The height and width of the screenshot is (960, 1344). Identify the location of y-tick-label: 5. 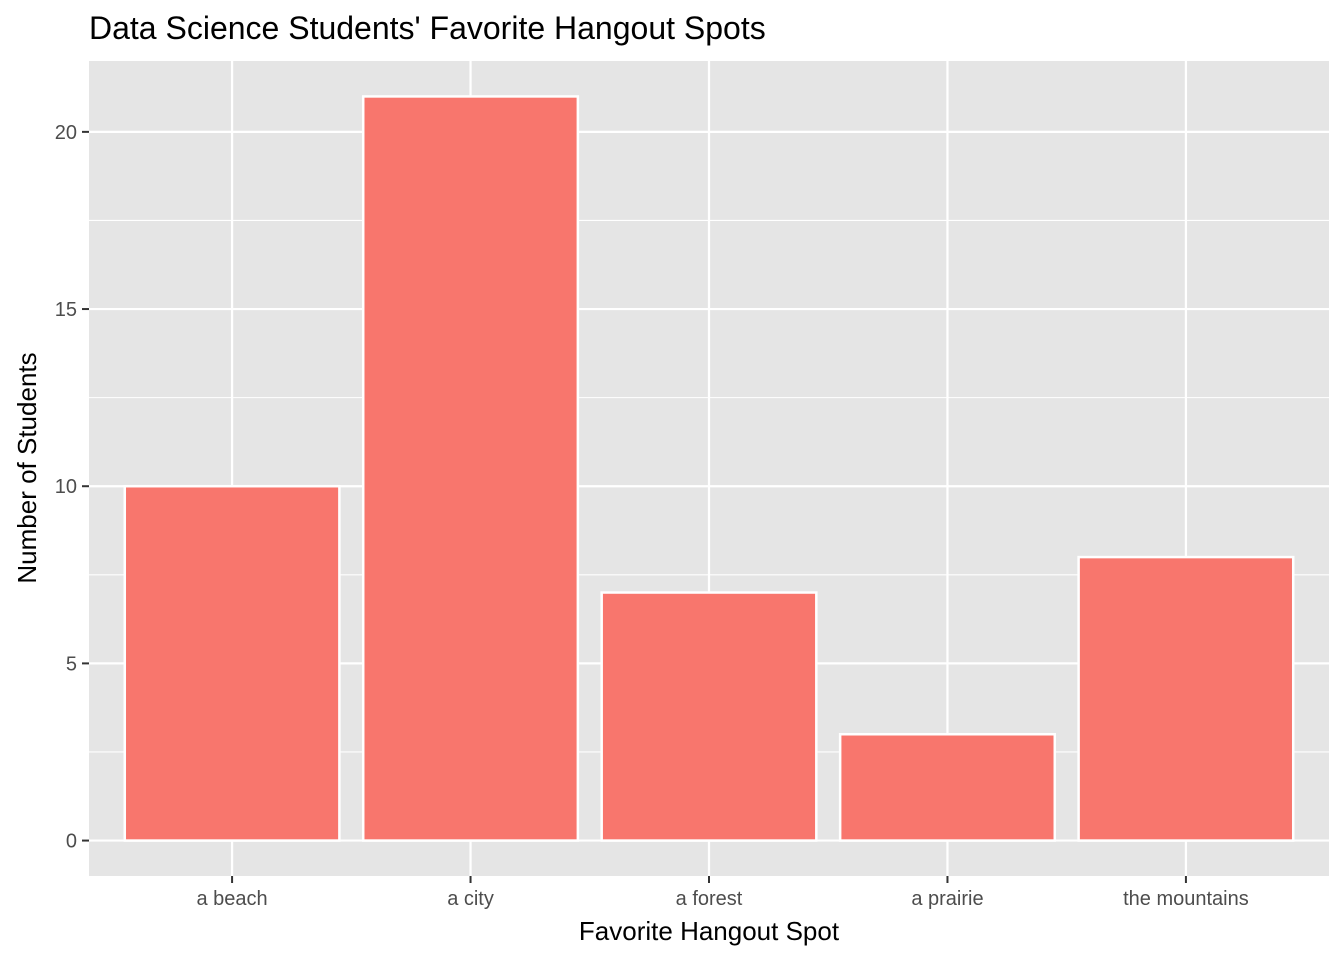
(71, 664).